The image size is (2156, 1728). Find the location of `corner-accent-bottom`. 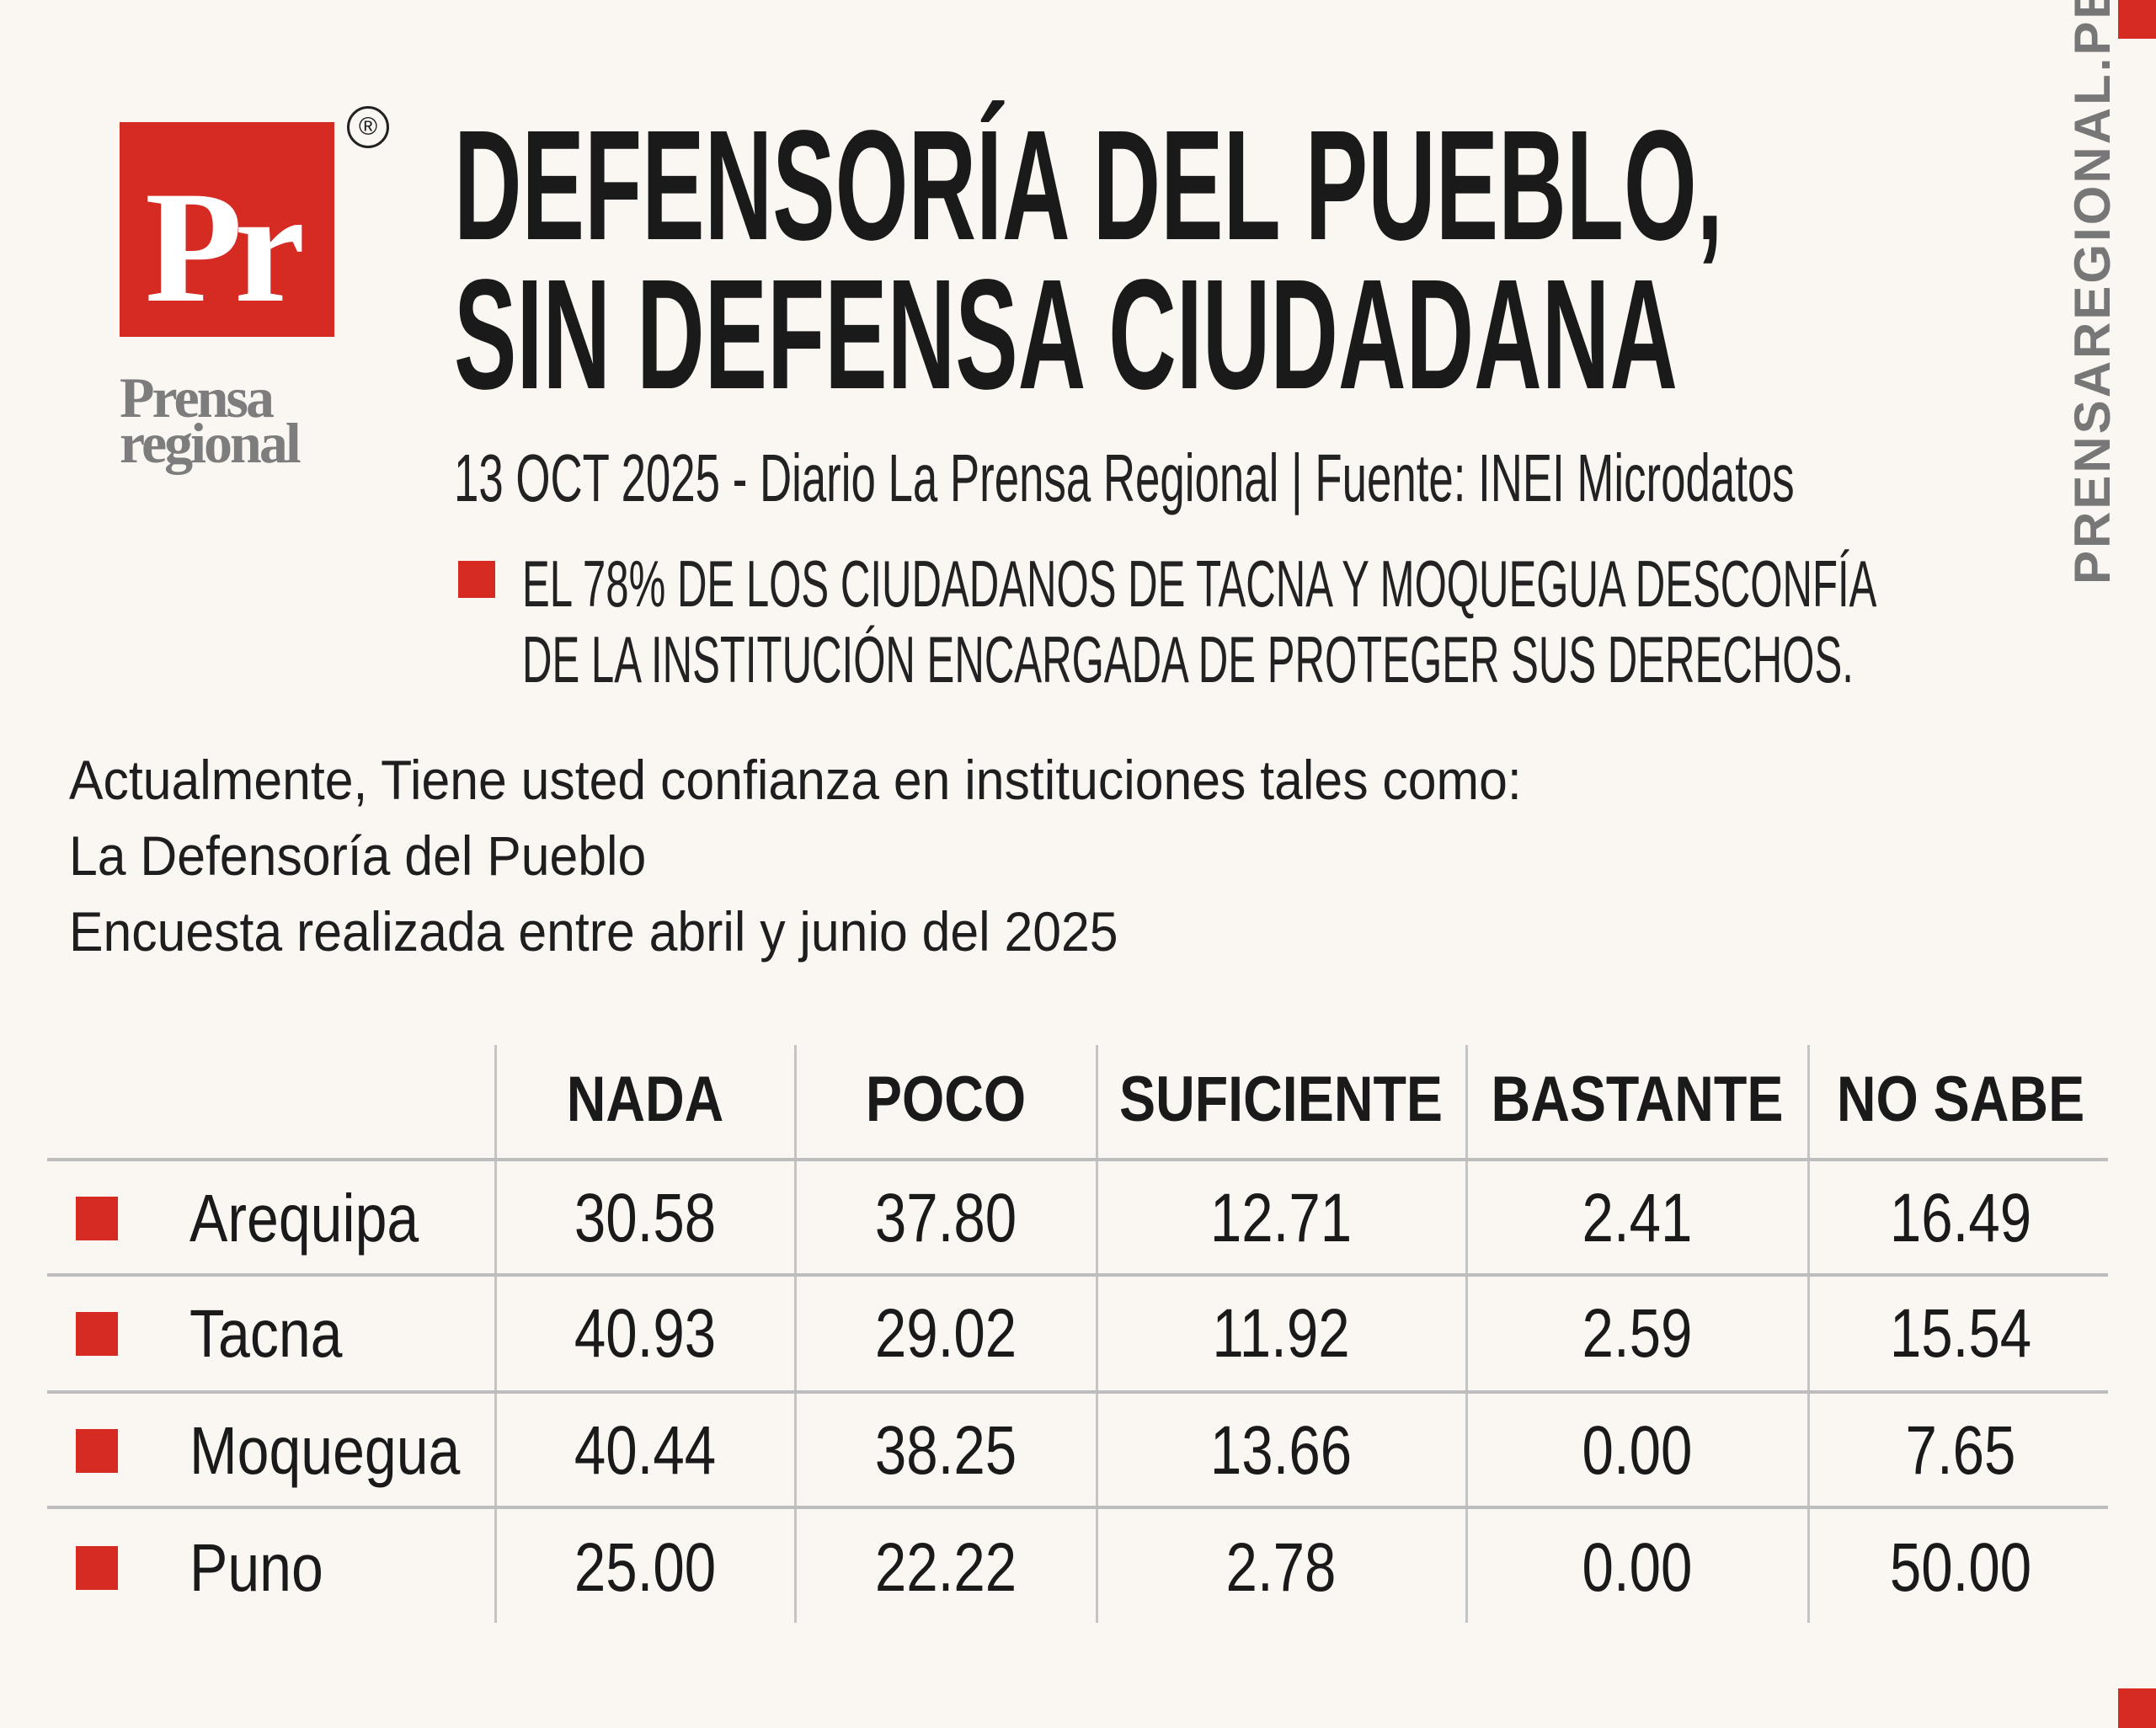

corner-accent-bottom is located at coordinates (2137, 1708).